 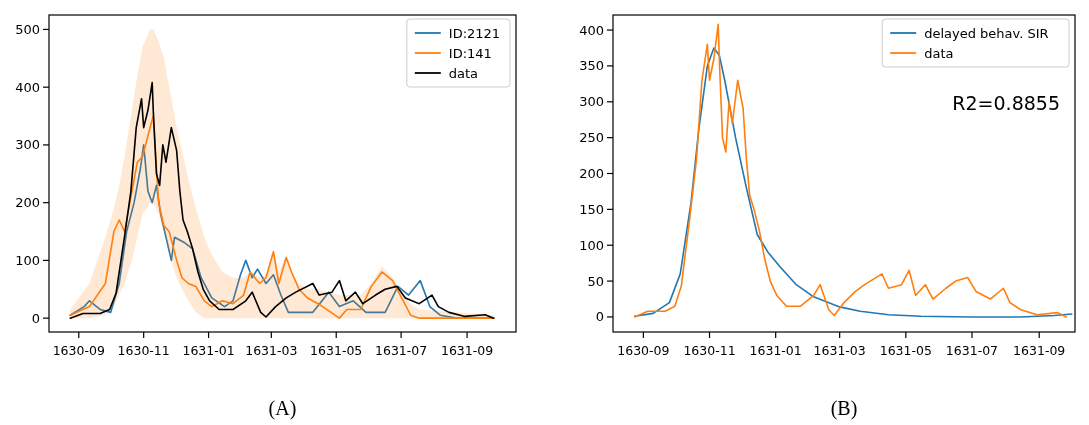 I want to click on y-tick-label: 50, so click(x=595, y=281).